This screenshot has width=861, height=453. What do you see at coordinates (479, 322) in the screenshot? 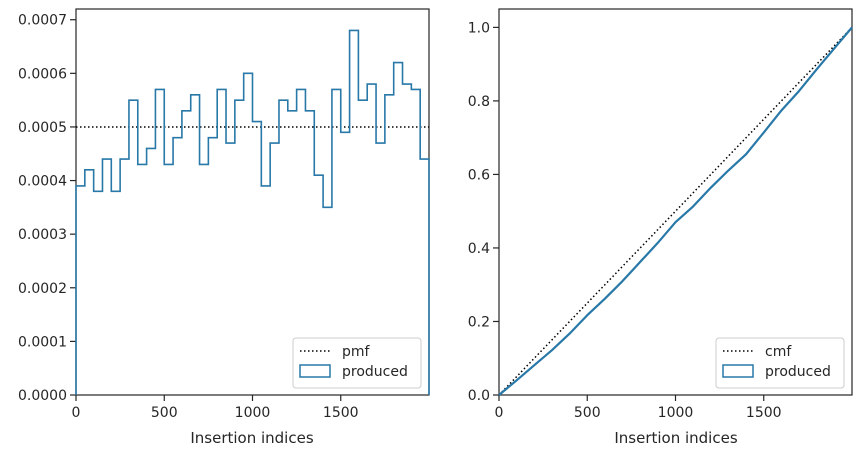
I see `y-tick-label-right: 0.2` at bounding box center [479, 322].